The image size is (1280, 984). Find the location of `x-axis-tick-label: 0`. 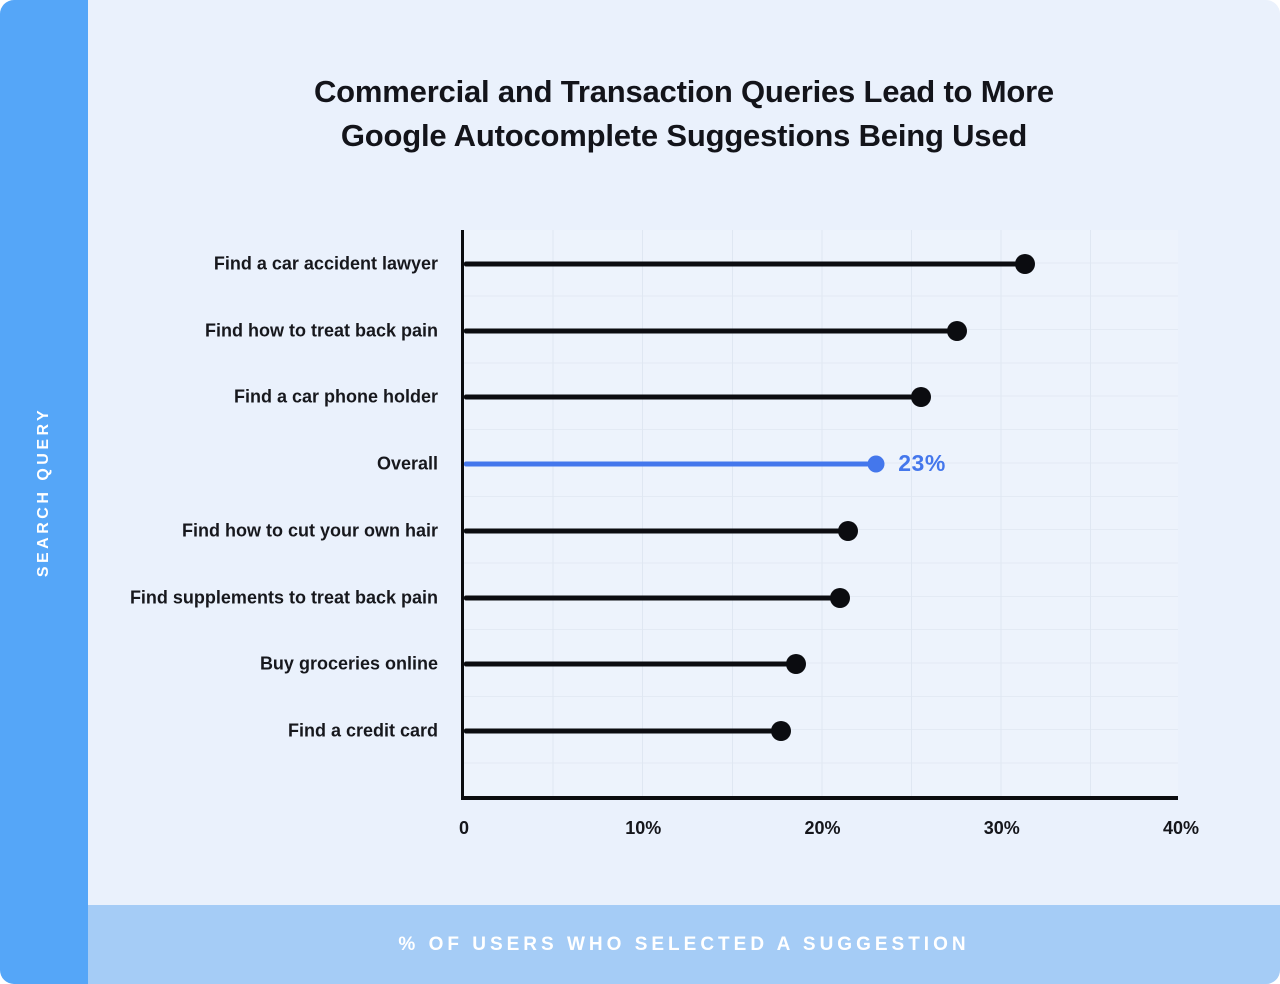

x-axis-tick-label: 0 is located at coordinates (464, 828).